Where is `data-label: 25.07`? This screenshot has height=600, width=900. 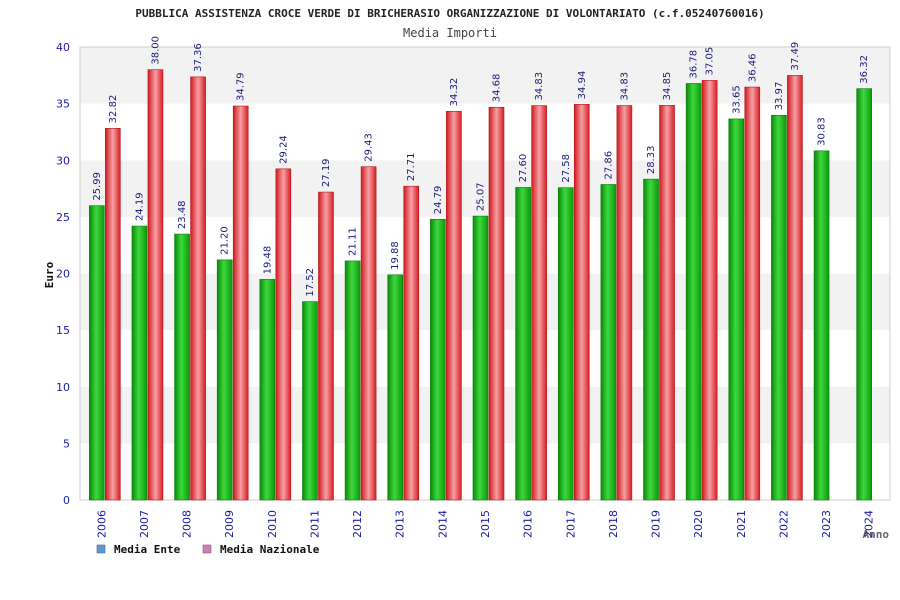 data-label: 25.07 is located at coordinates (481, 196).